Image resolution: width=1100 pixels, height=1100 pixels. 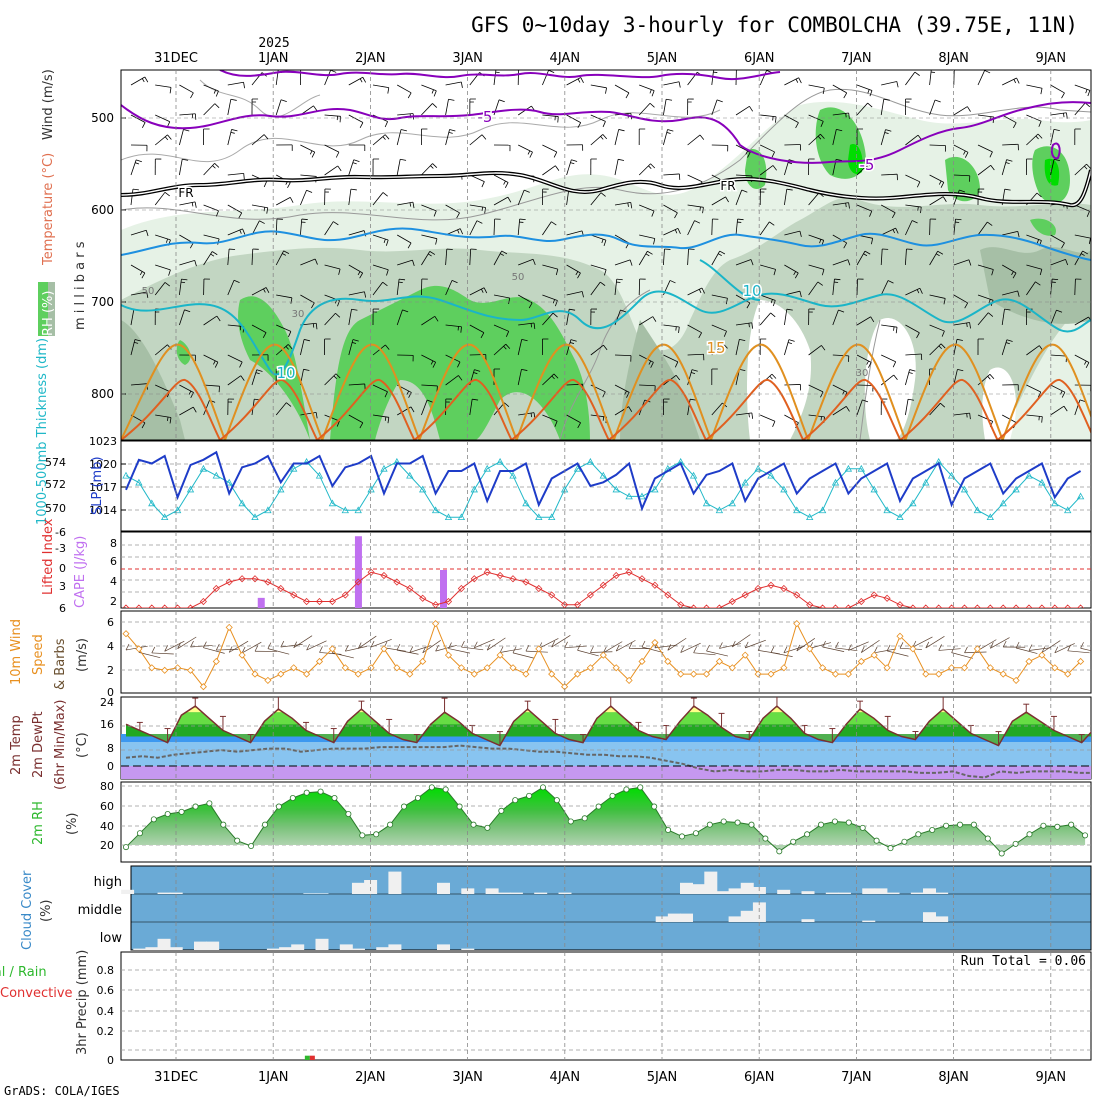 What do you see at coordinates (148, 291) in the screenshot?
I see `rh50-label-1: 50` at bounding box center [148, 291].